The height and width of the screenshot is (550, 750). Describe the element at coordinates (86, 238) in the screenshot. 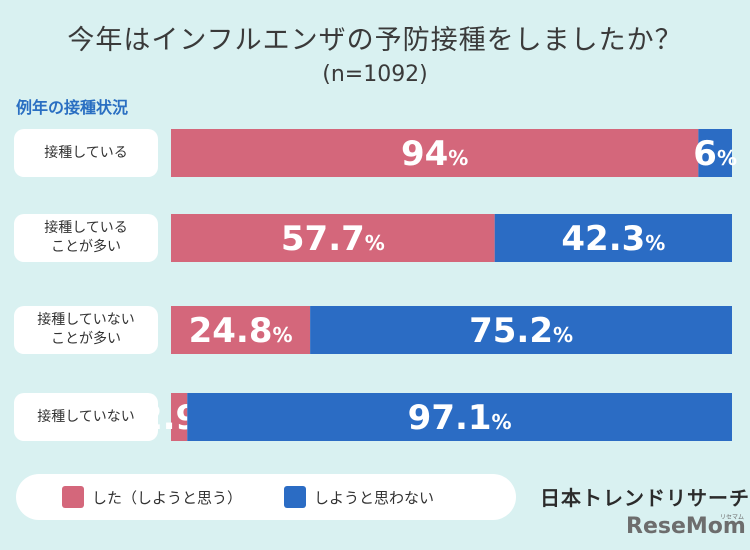

I see `row-label-1: 接種している ことが多い` at that location.